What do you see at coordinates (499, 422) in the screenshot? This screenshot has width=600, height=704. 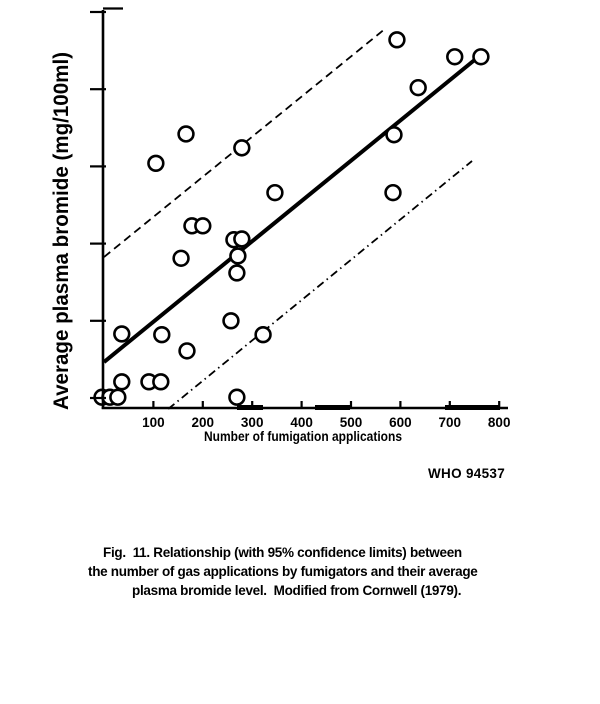 I see `x-tick-label: 800` at bounding box center [499, 422].